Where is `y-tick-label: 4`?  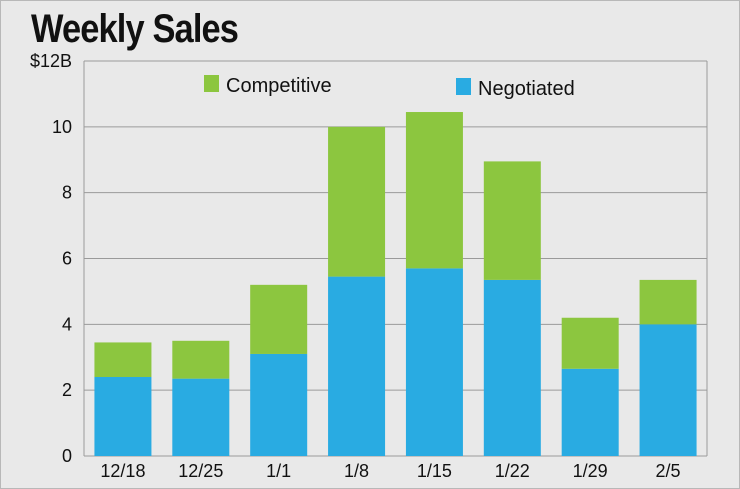 y-tick-label: 4 is located at coordinates (67, 324).